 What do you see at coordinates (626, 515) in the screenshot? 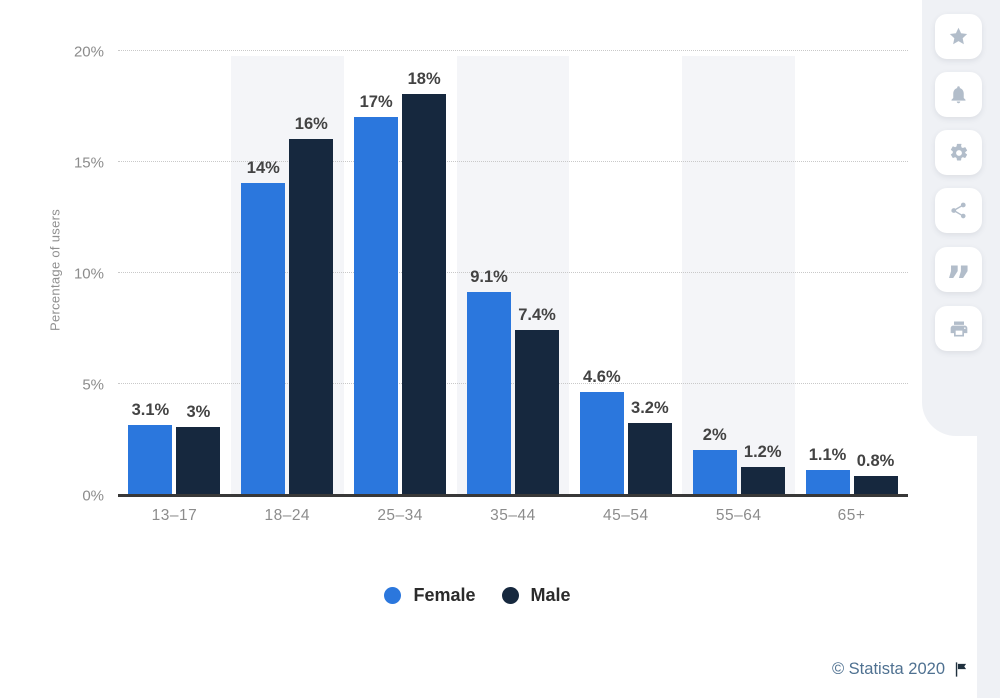
I see `x-axis-tick-label: 45–54` at bounding box center [626, 515].